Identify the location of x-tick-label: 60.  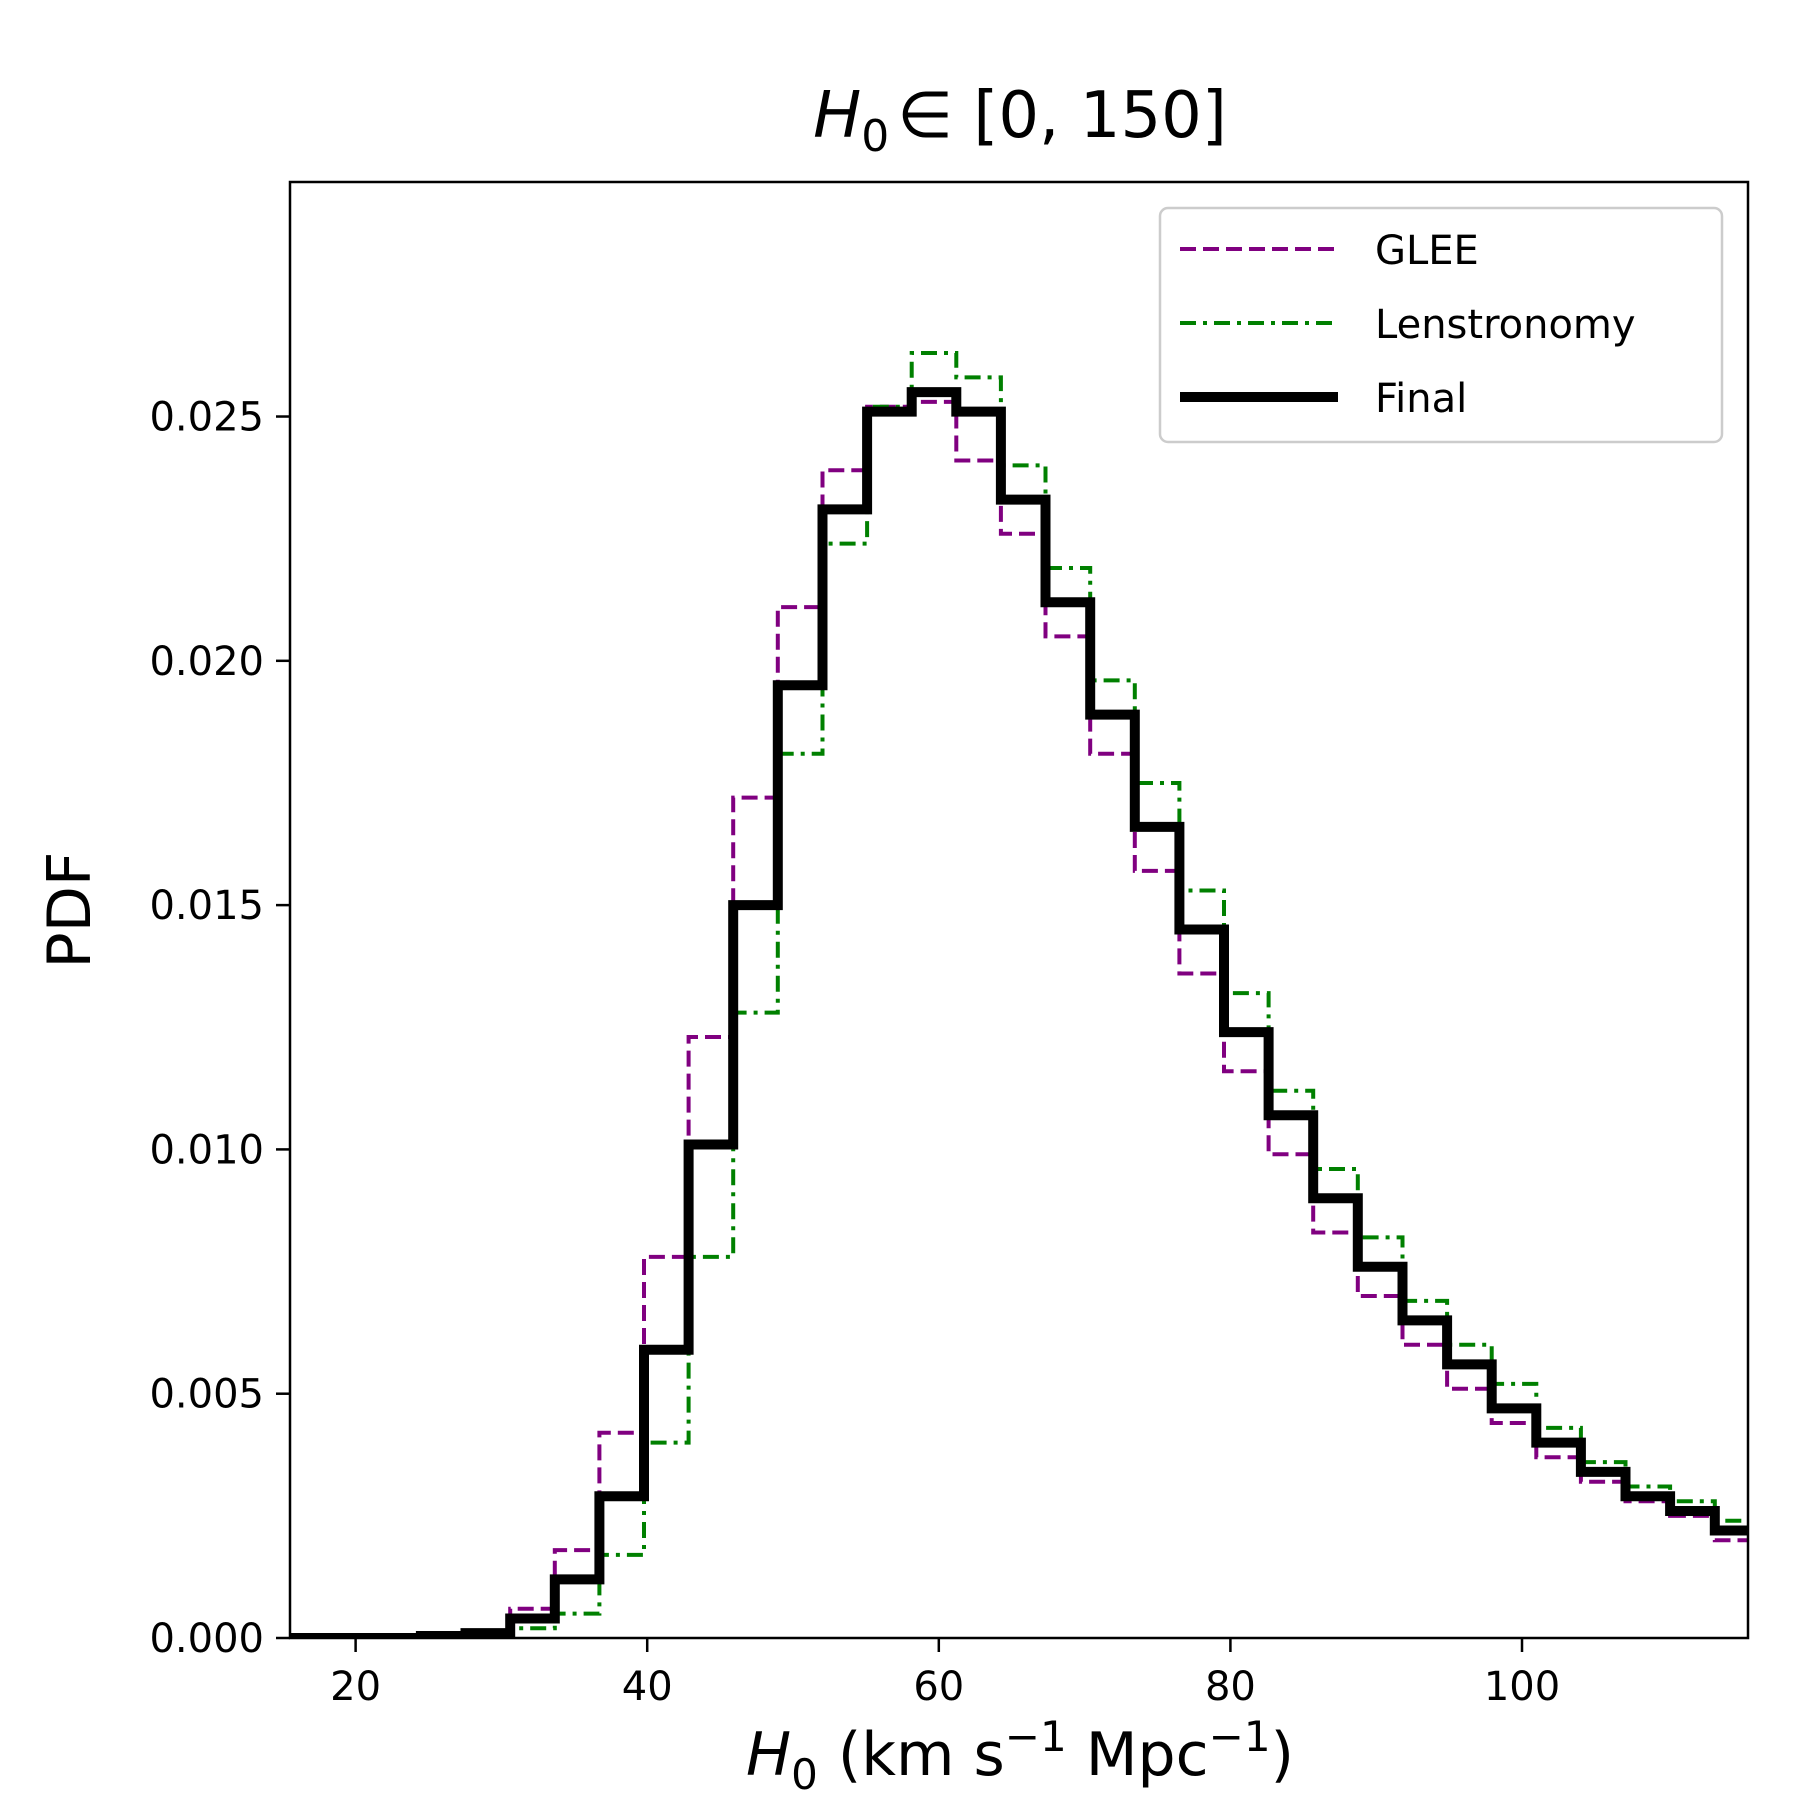
(938, 1687).